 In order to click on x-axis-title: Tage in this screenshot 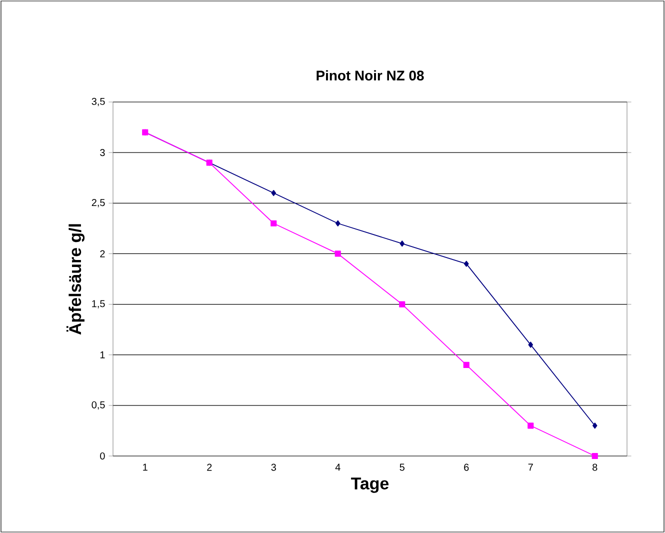, I will do `click(370, 485)`.